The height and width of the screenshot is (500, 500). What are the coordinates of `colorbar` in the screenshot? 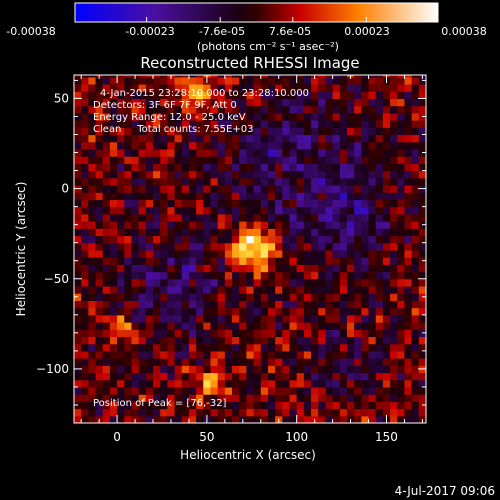 It's located at (256, 12).